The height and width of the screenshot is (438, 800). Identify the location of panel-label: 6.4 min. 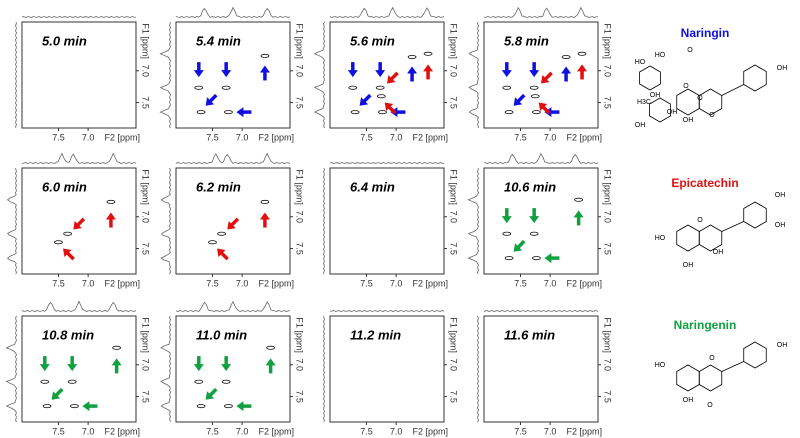
(372, 186).